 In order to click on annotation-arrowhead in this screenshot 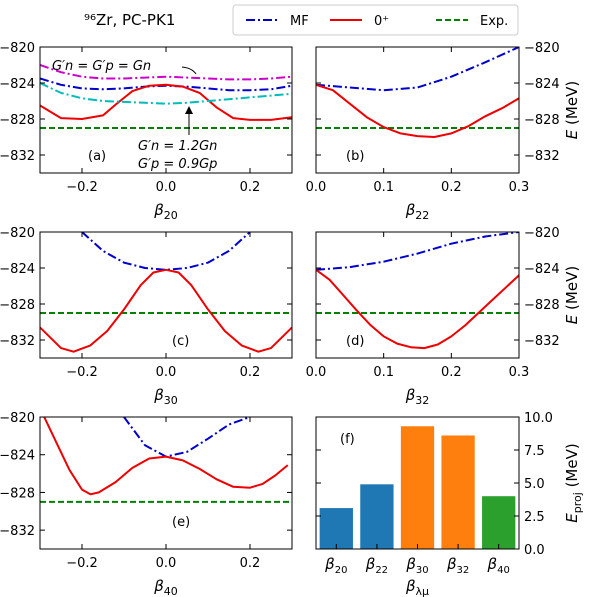, I will do `click(189, 110)`.